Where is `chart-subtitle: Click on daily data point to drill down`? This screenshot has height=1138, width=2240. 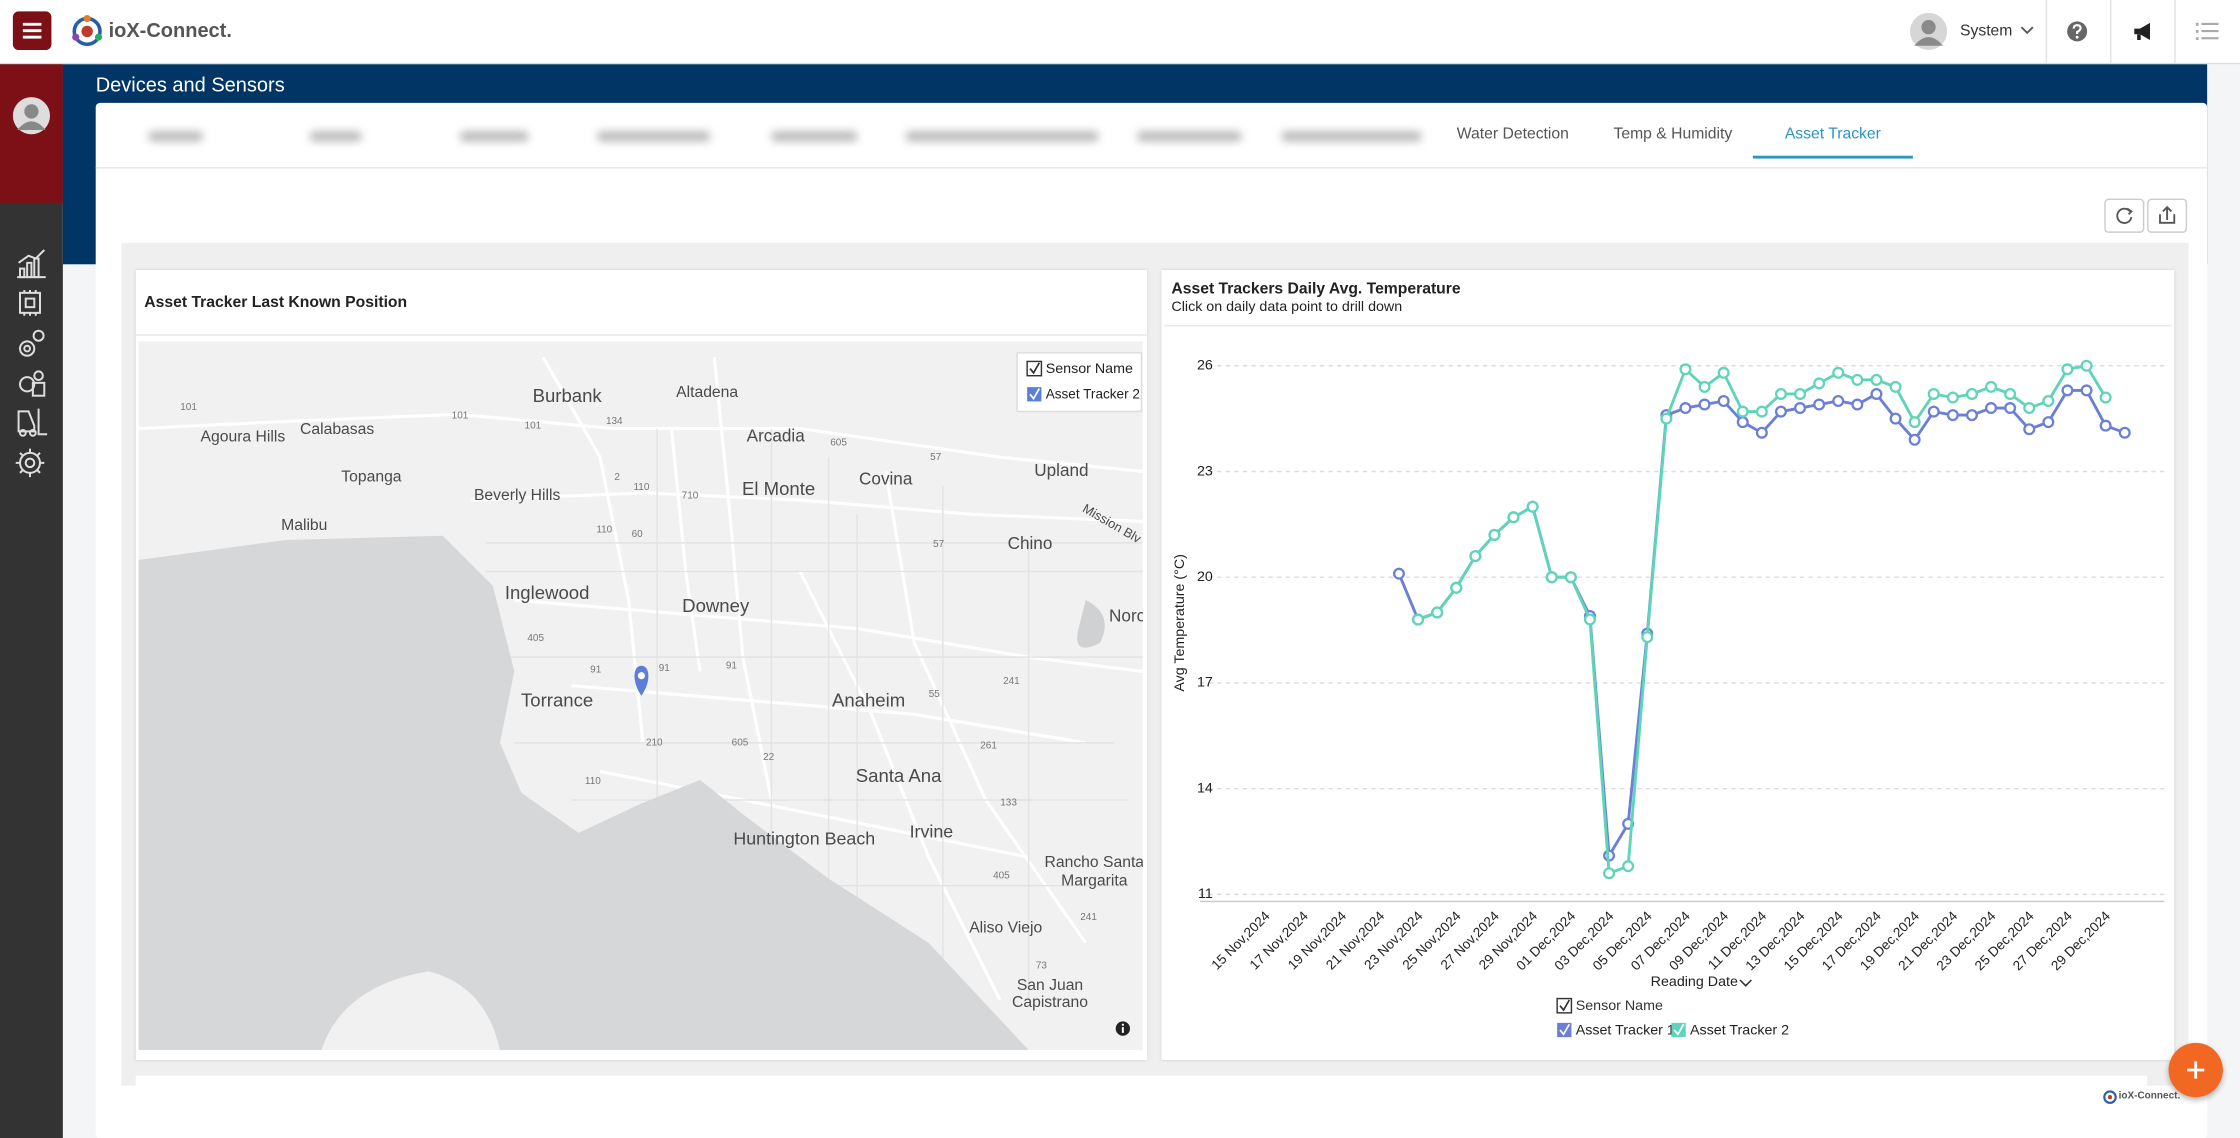
chart-subtitle: Click on daily data point to drill down is located at coordinates (1286, 307).